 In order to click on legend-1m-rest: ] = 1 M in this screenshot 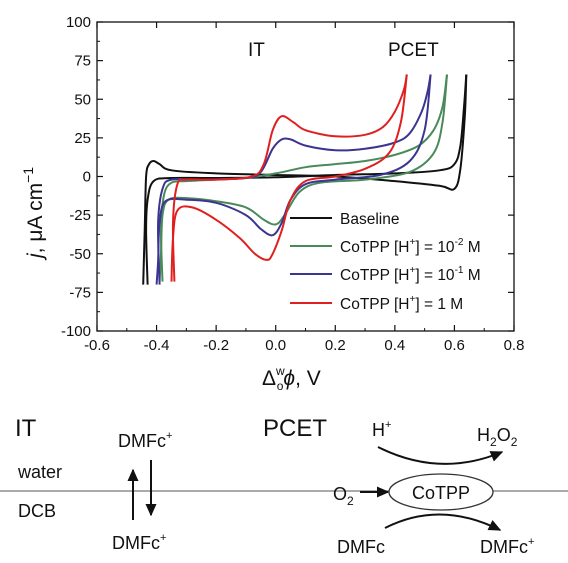, I will do `click(439, 304)`.